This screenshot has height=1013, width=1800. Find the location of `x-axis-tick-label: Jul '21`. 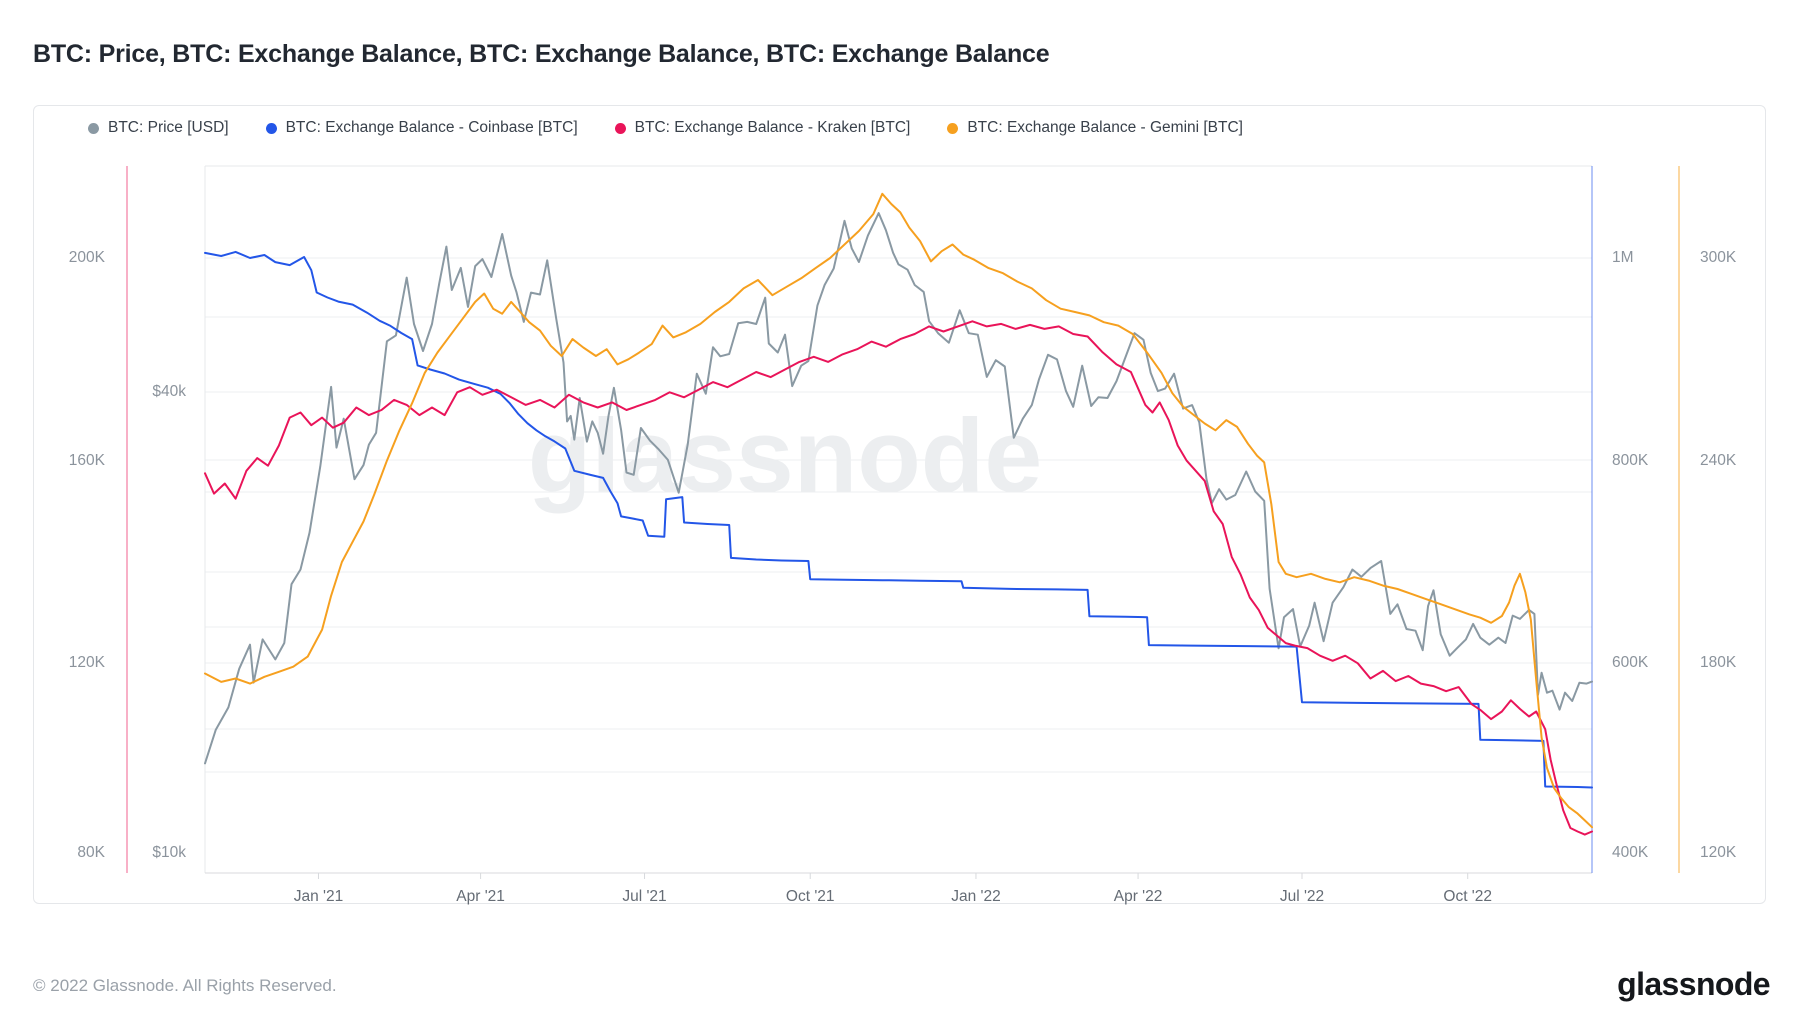

x-axis-tick-label: Jul '21 is located at coordinates (644, 896).